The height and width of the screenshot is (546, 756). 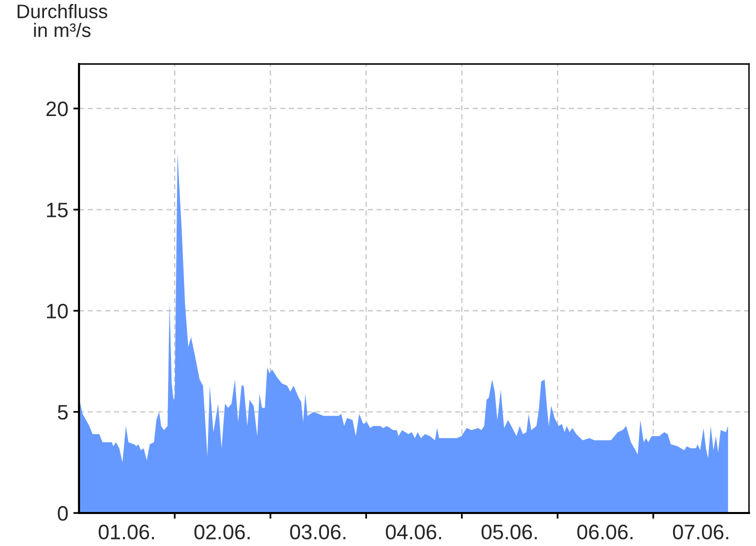 I want to click on y-tick-label: 15, so click(x=57, y=210).